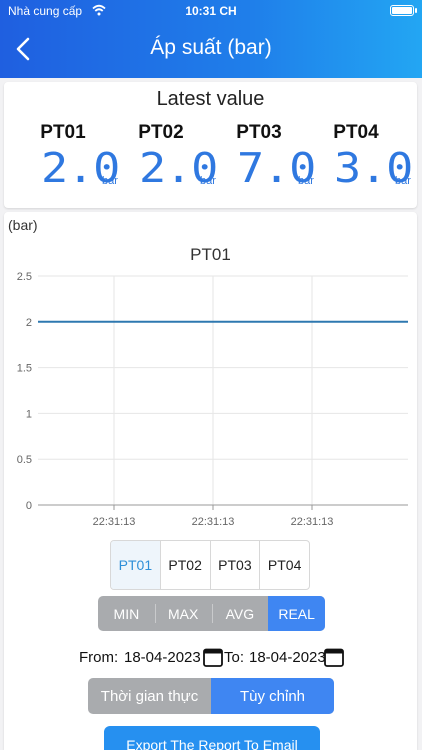 The image size is (422, 750). I want to click on carrier-label: Nhà cung cấp, so click(45, 11).